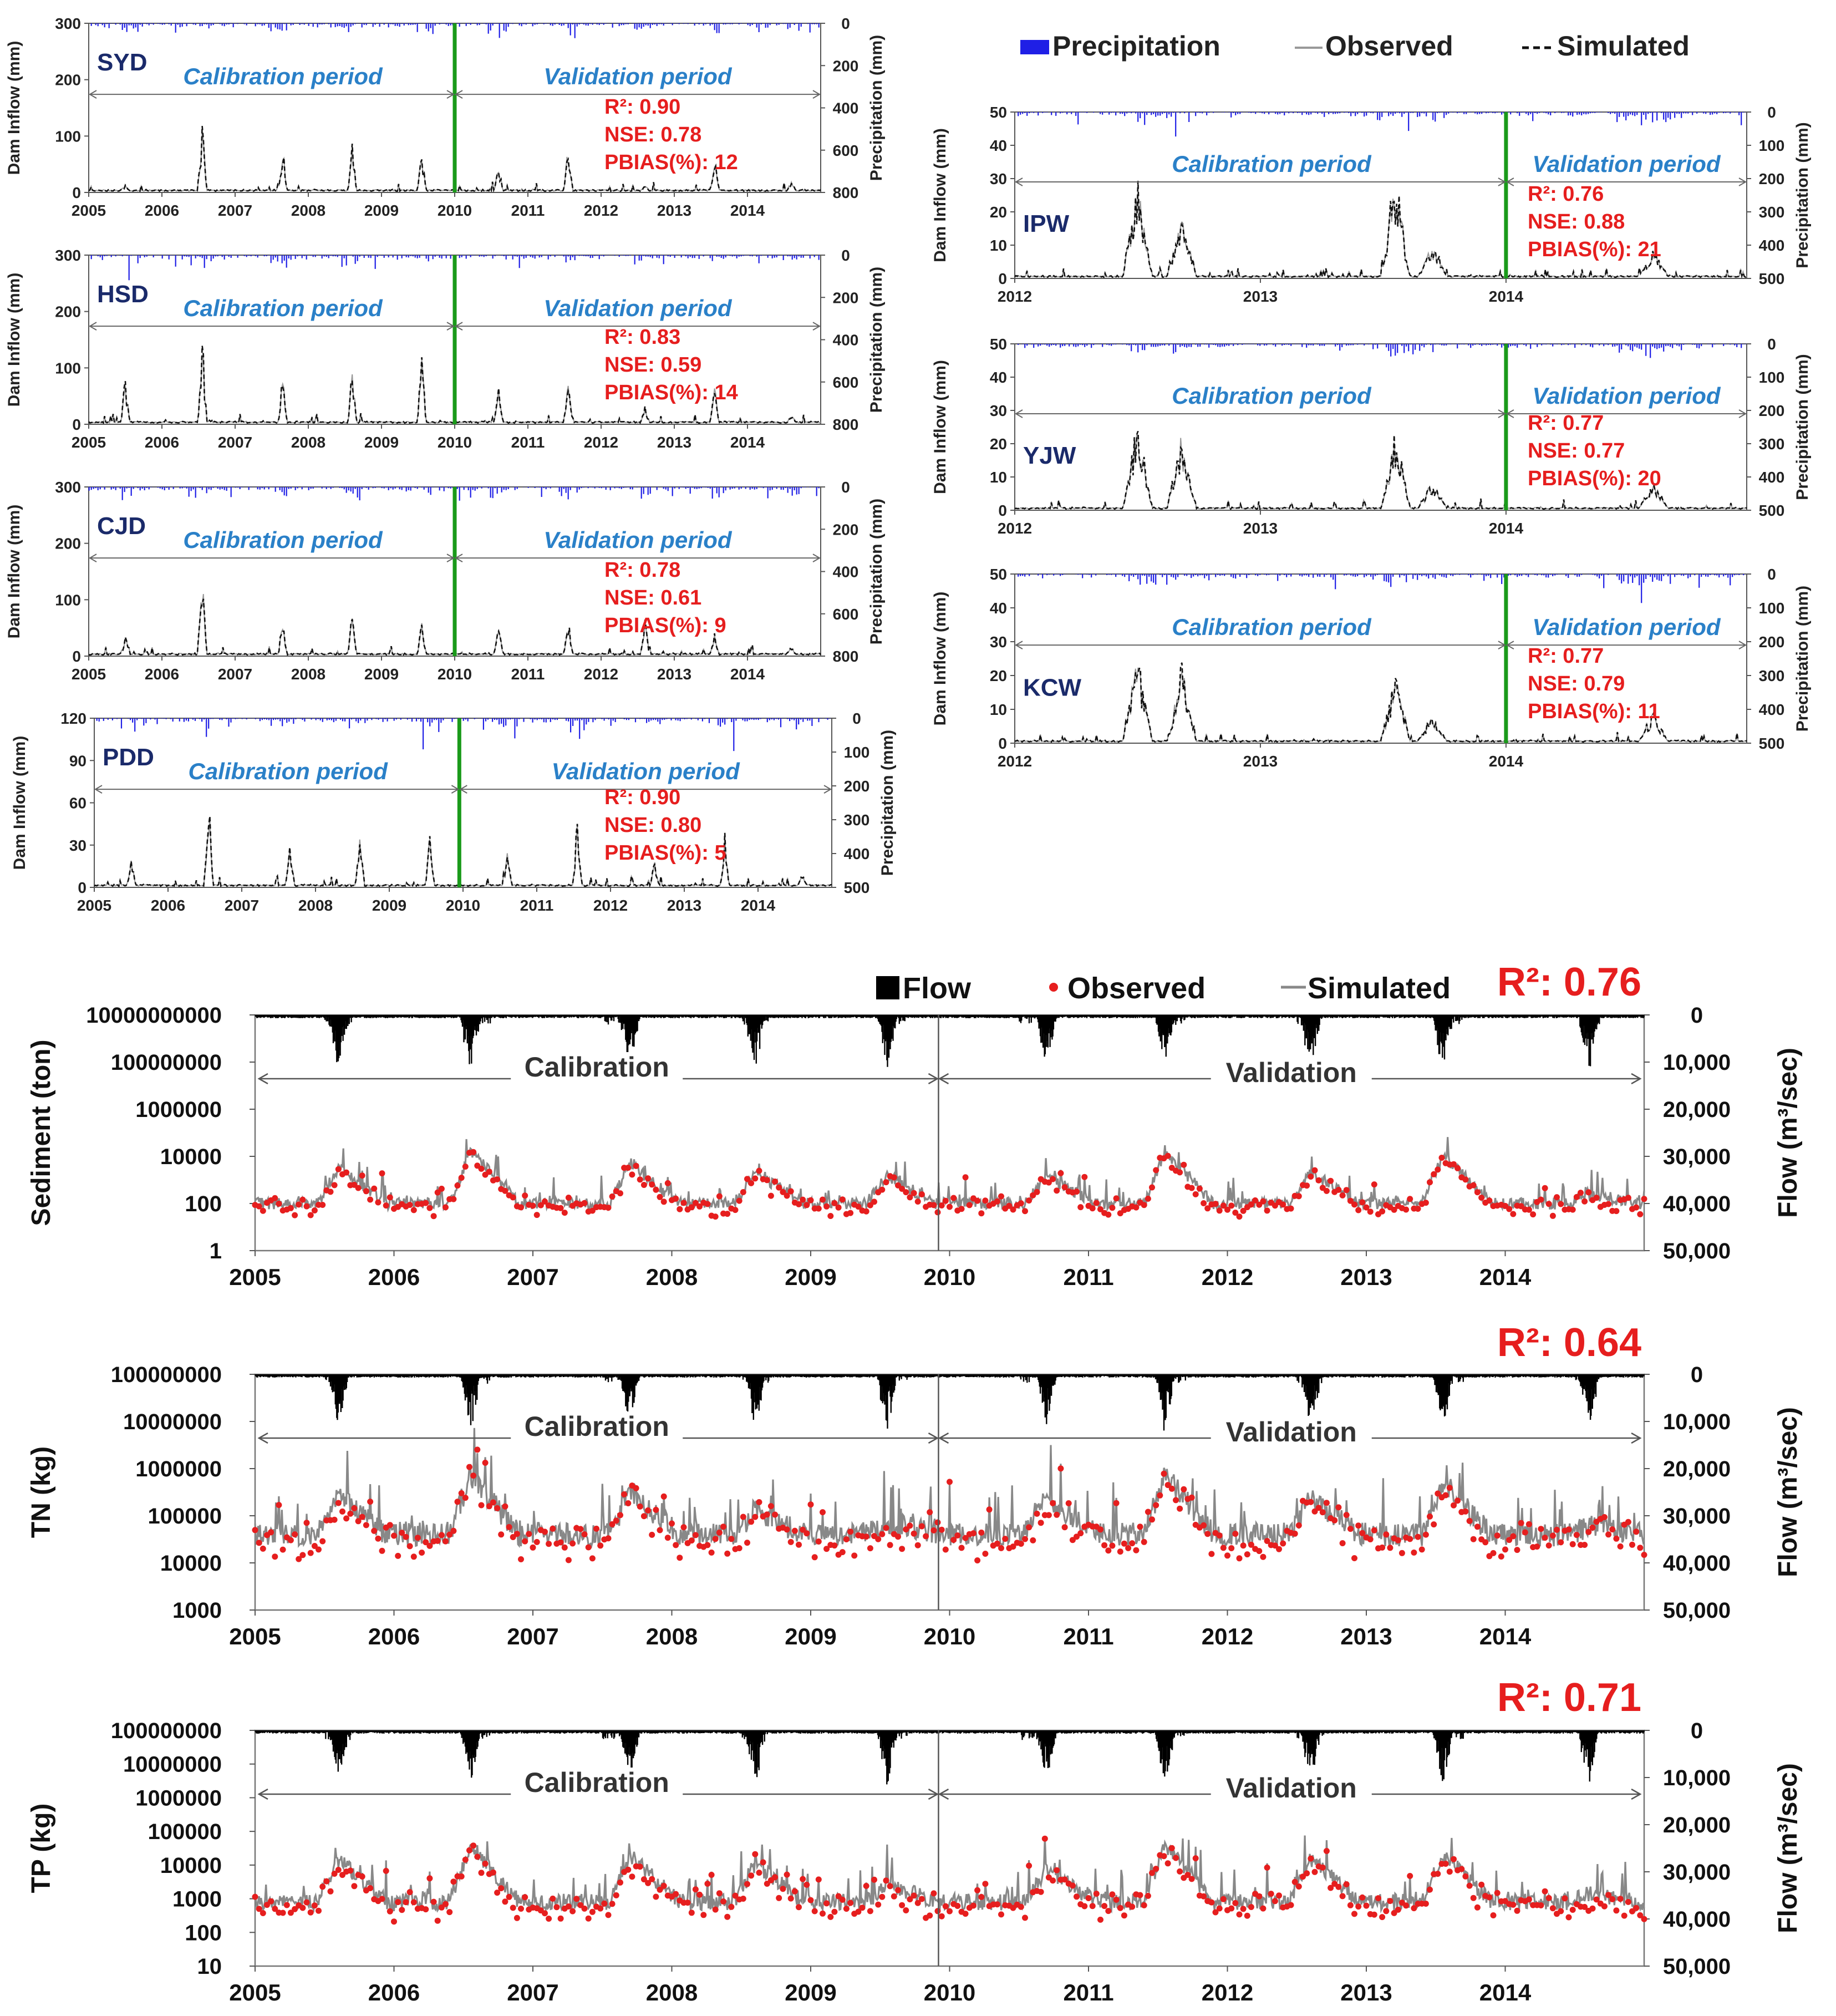 The image size is (1836, 2016). Describe the element at coordinates (197, 1610) in the screenshot. I see `y-tick-label: 1000` at that location.